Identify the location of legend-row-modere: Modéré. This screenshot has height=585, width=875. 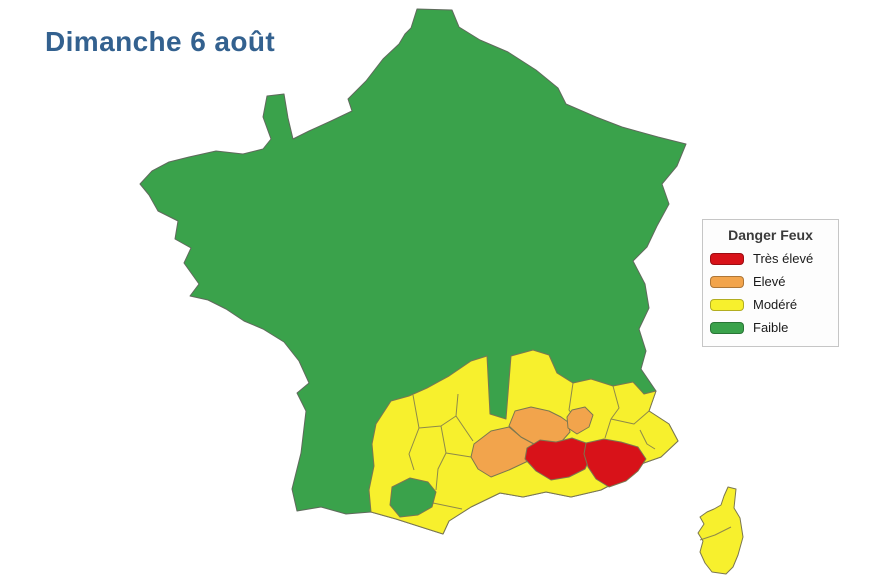
(770, 304).